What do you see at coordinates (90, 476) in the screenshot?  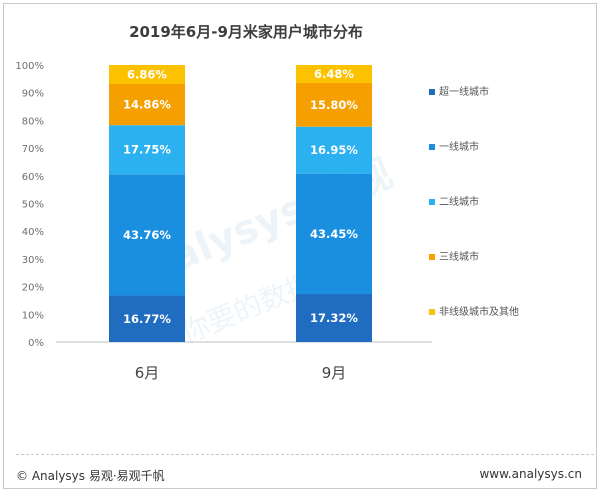 I see `footer-copyright: © Analysys 易观·易观千帆` at bounding box center [90, 476].